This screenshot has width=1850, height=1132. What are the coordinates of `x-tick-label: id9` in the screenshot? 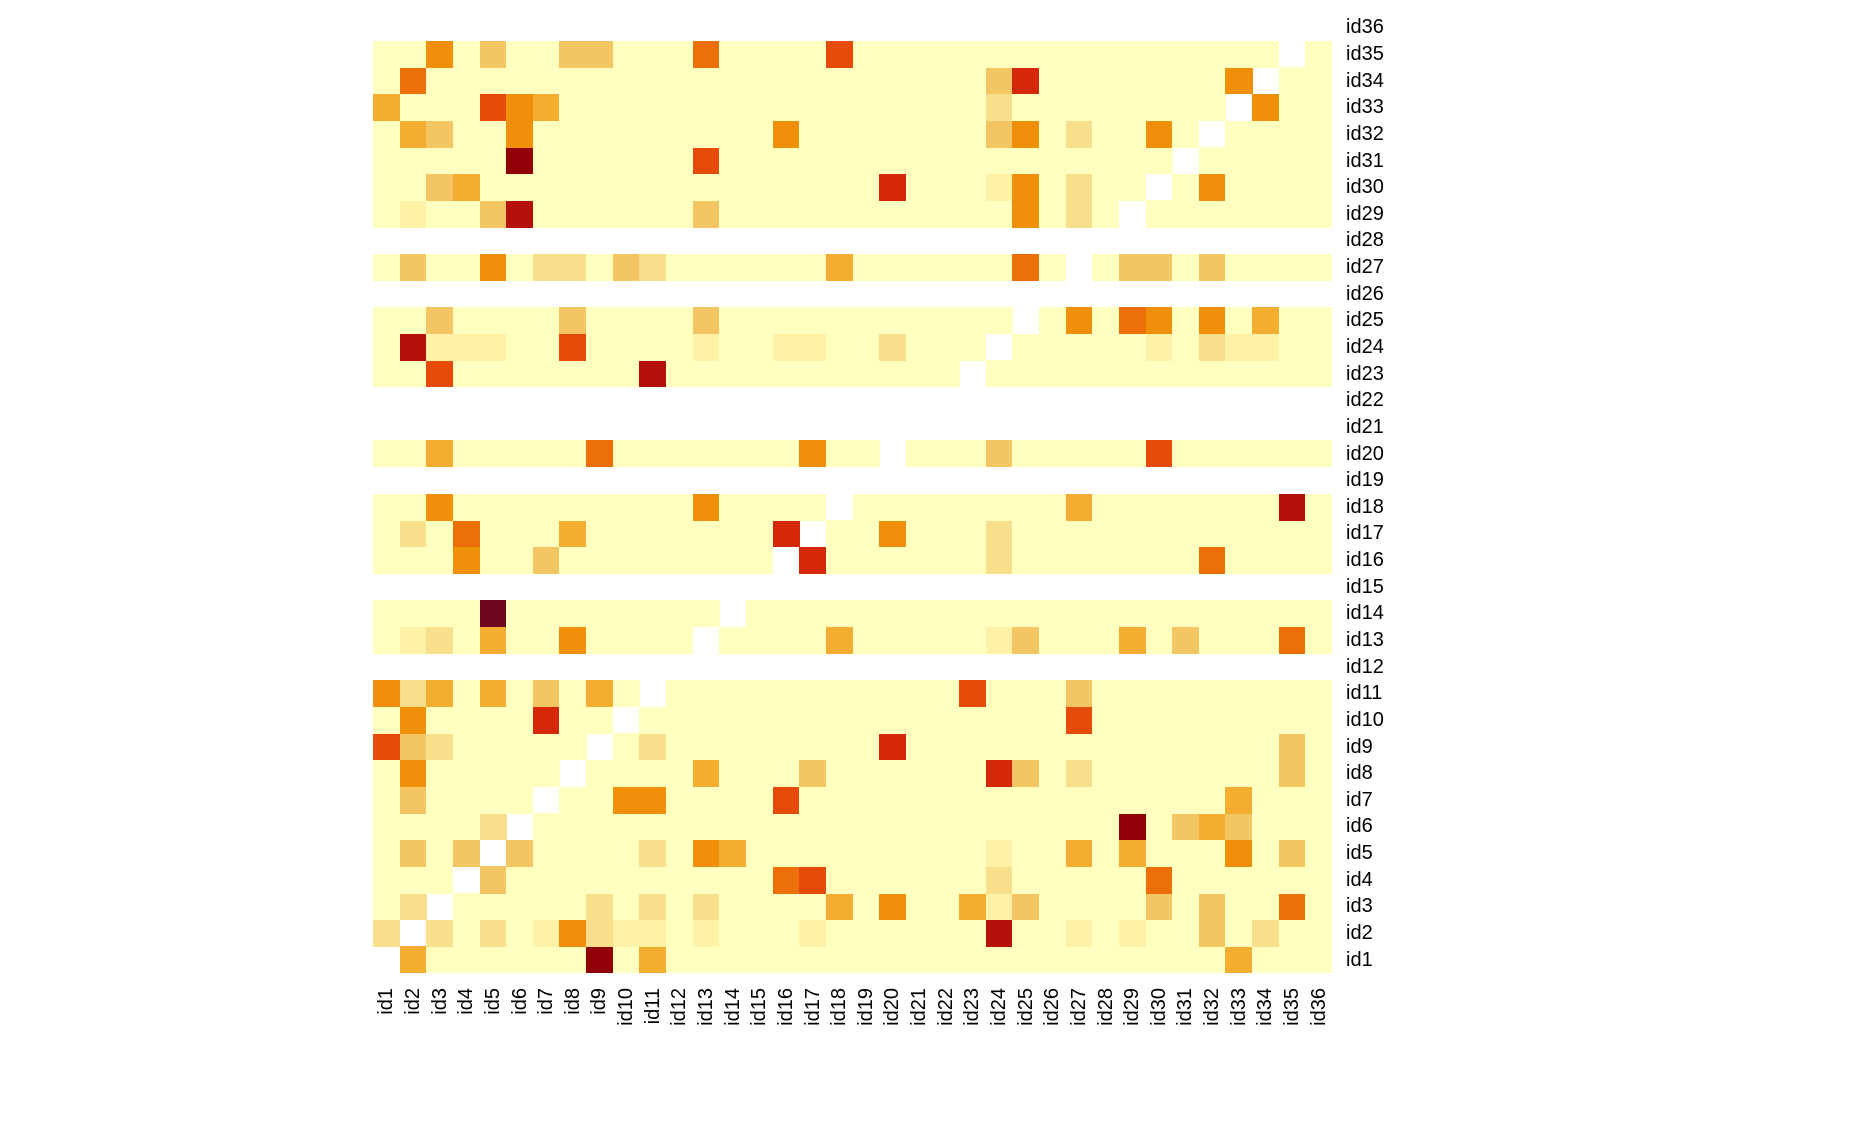 It's located at (599, 1001).